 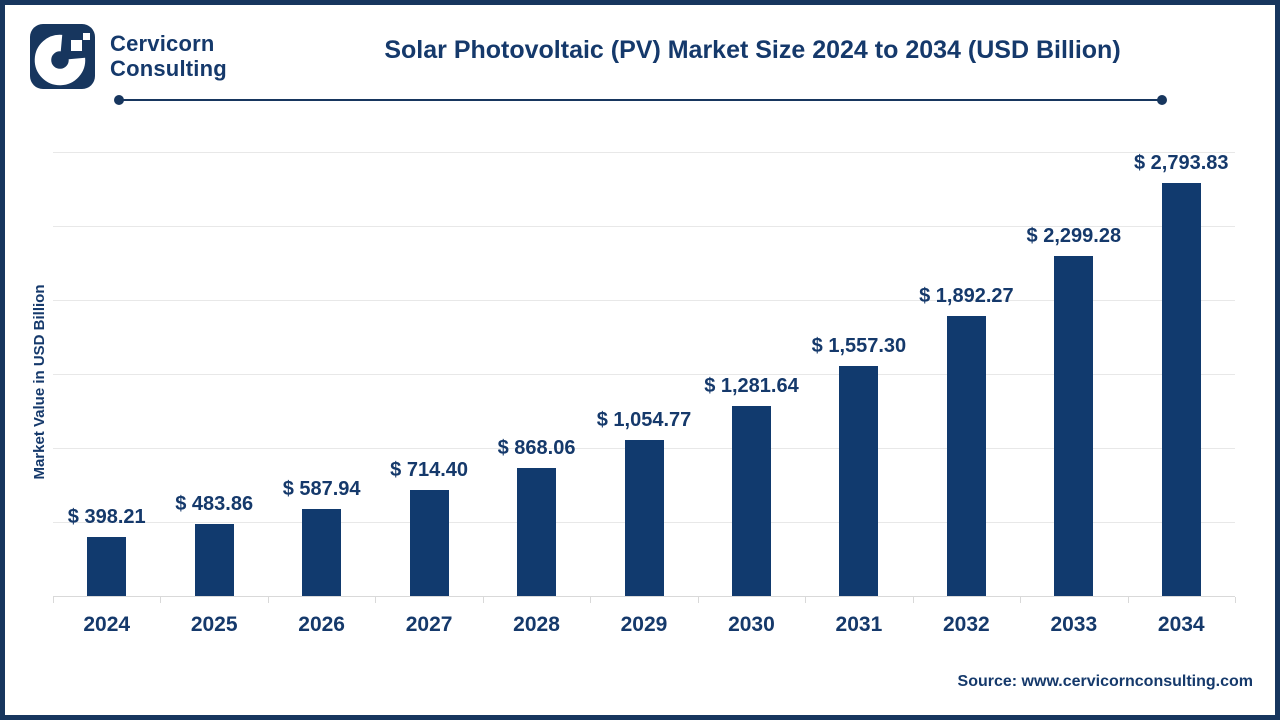 What do you see at coordinates (429, 470) in the screenshot?
I see `bar-value-label: $ 714.40` at bounding box center [429, 470].